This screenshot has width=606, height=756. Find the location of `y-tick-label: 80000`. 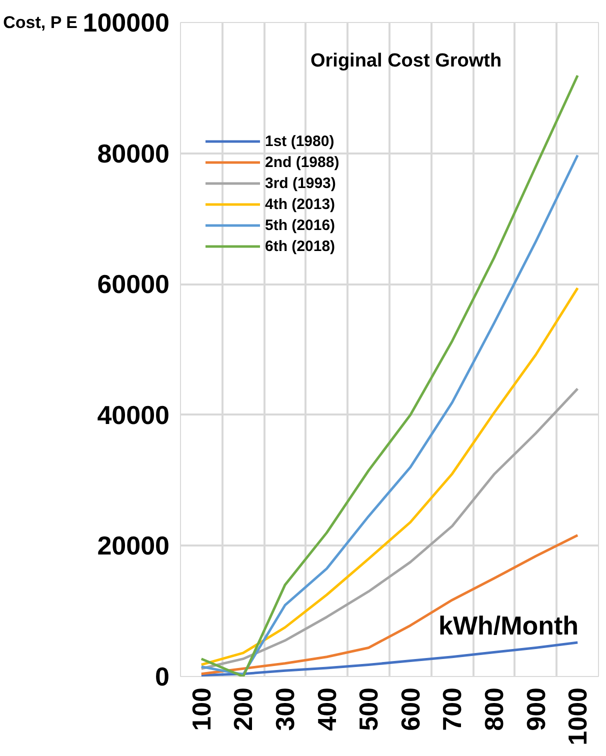

y-tick-label: 80000 is located at coordinates (133, 153).